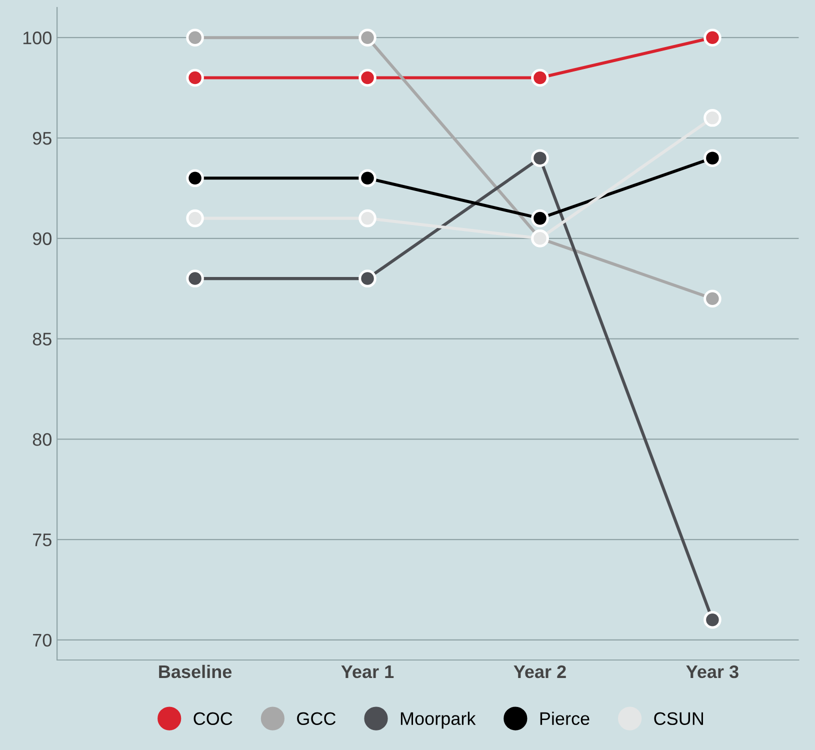  I want to click on y-tick-label: 75, so click(42, 540).